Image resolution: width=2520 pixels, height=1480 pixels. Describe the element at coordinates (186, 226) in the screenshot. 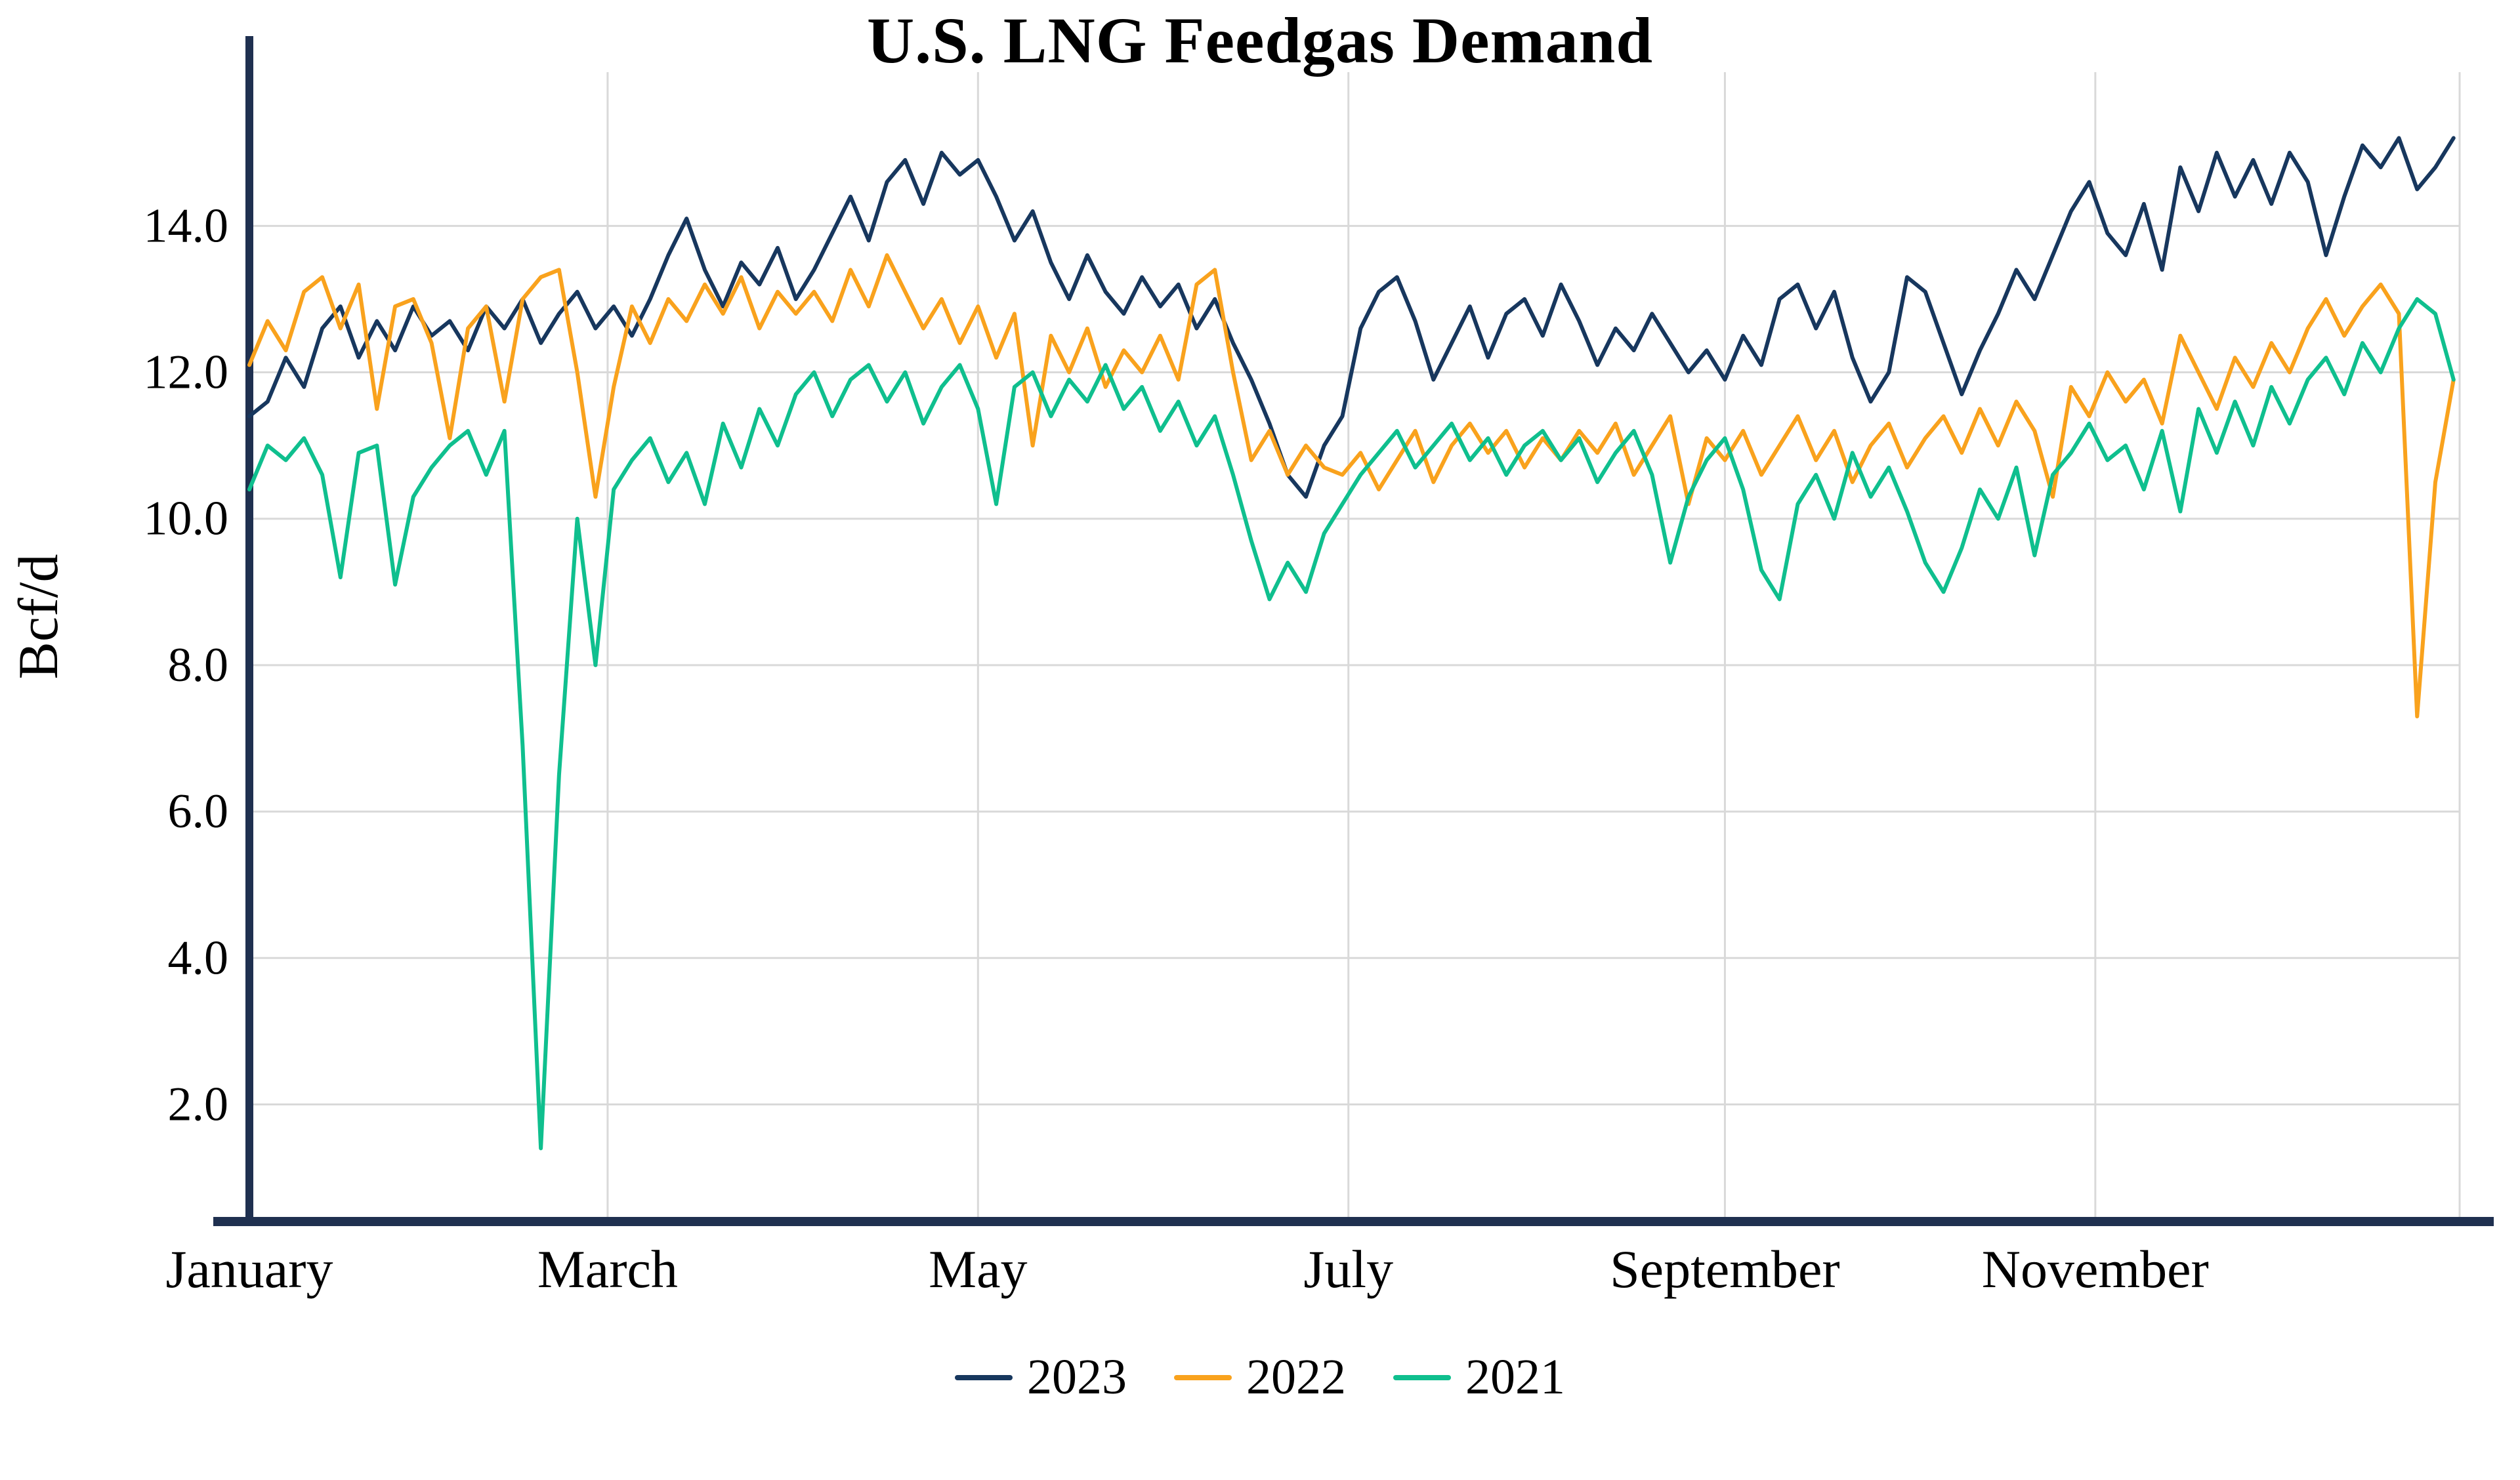

I see `y-tick-label: 14.0` at that location.